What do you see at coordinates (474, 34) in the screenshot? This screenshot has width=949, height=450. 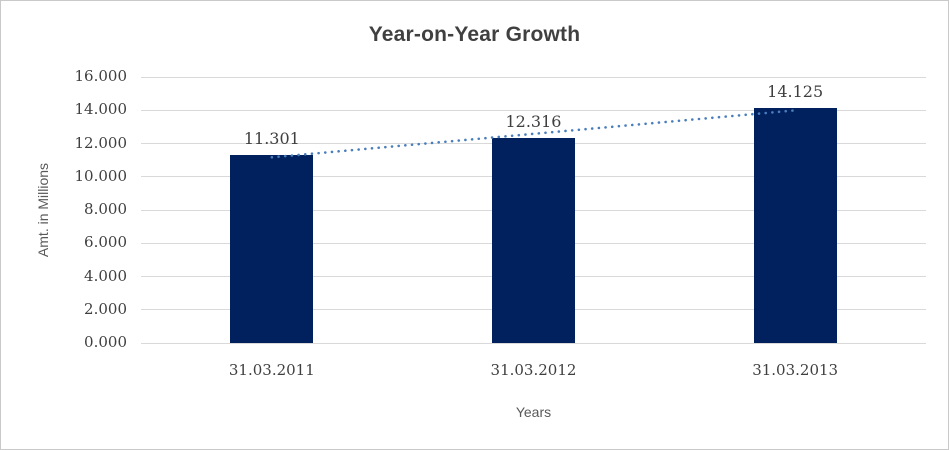 I see `chart-title: Year-on-Year Growth` at bounding box center [474, 34].